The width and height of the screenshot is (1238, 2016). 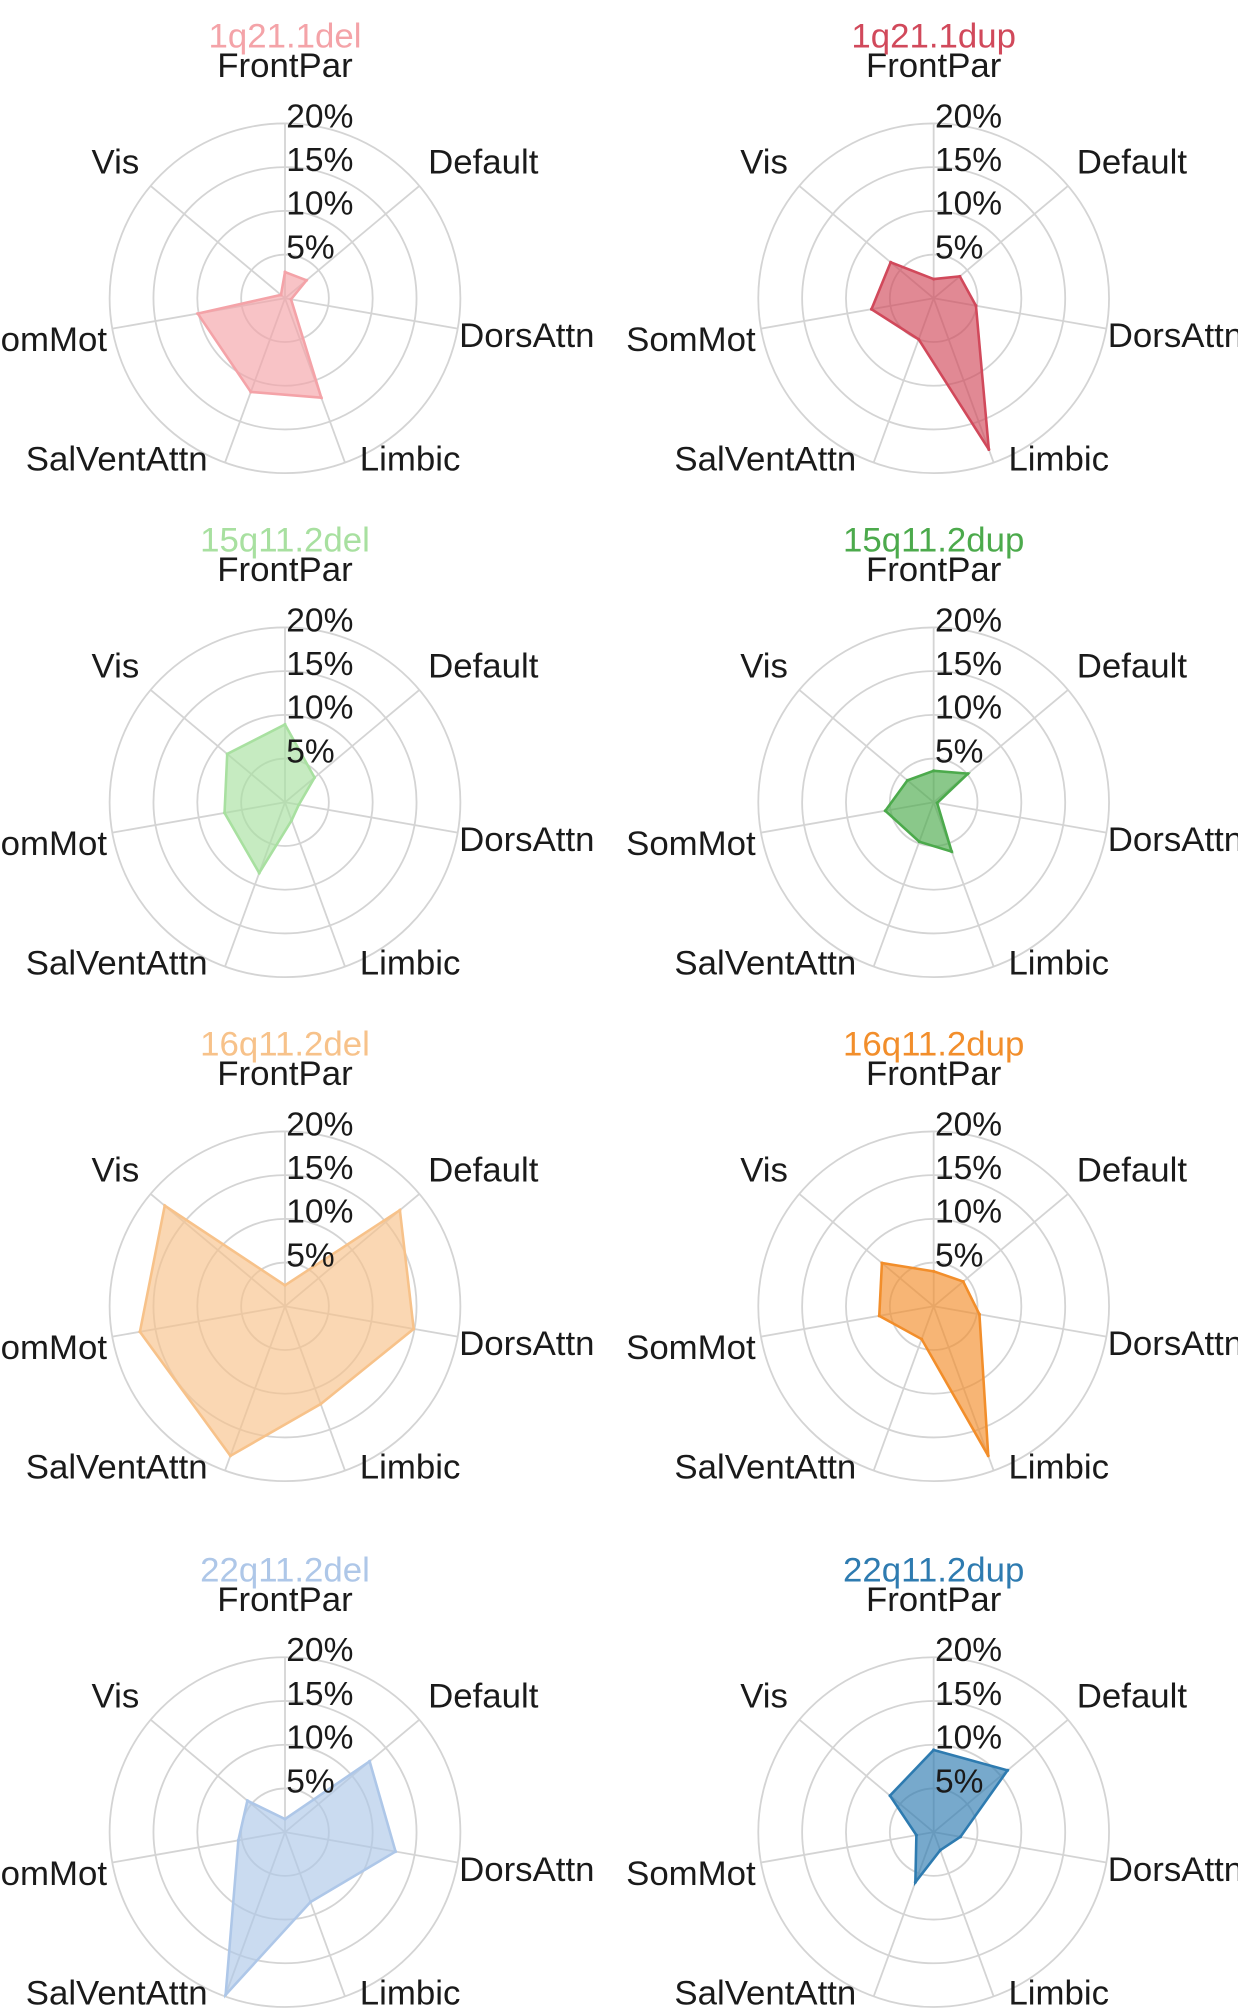 What do you see at coordinates (285, 1045) in the screenshot?
I see `panel-title-16q11-2del: 16q11.2del` at bounding box center [285, 1045].